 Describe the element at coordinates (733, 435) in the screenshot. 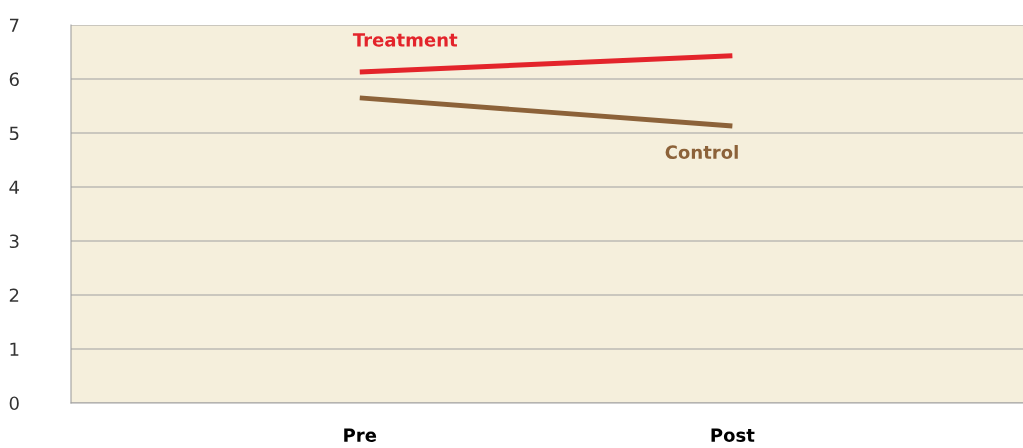

I see `x-tick-label: Post` at that location.